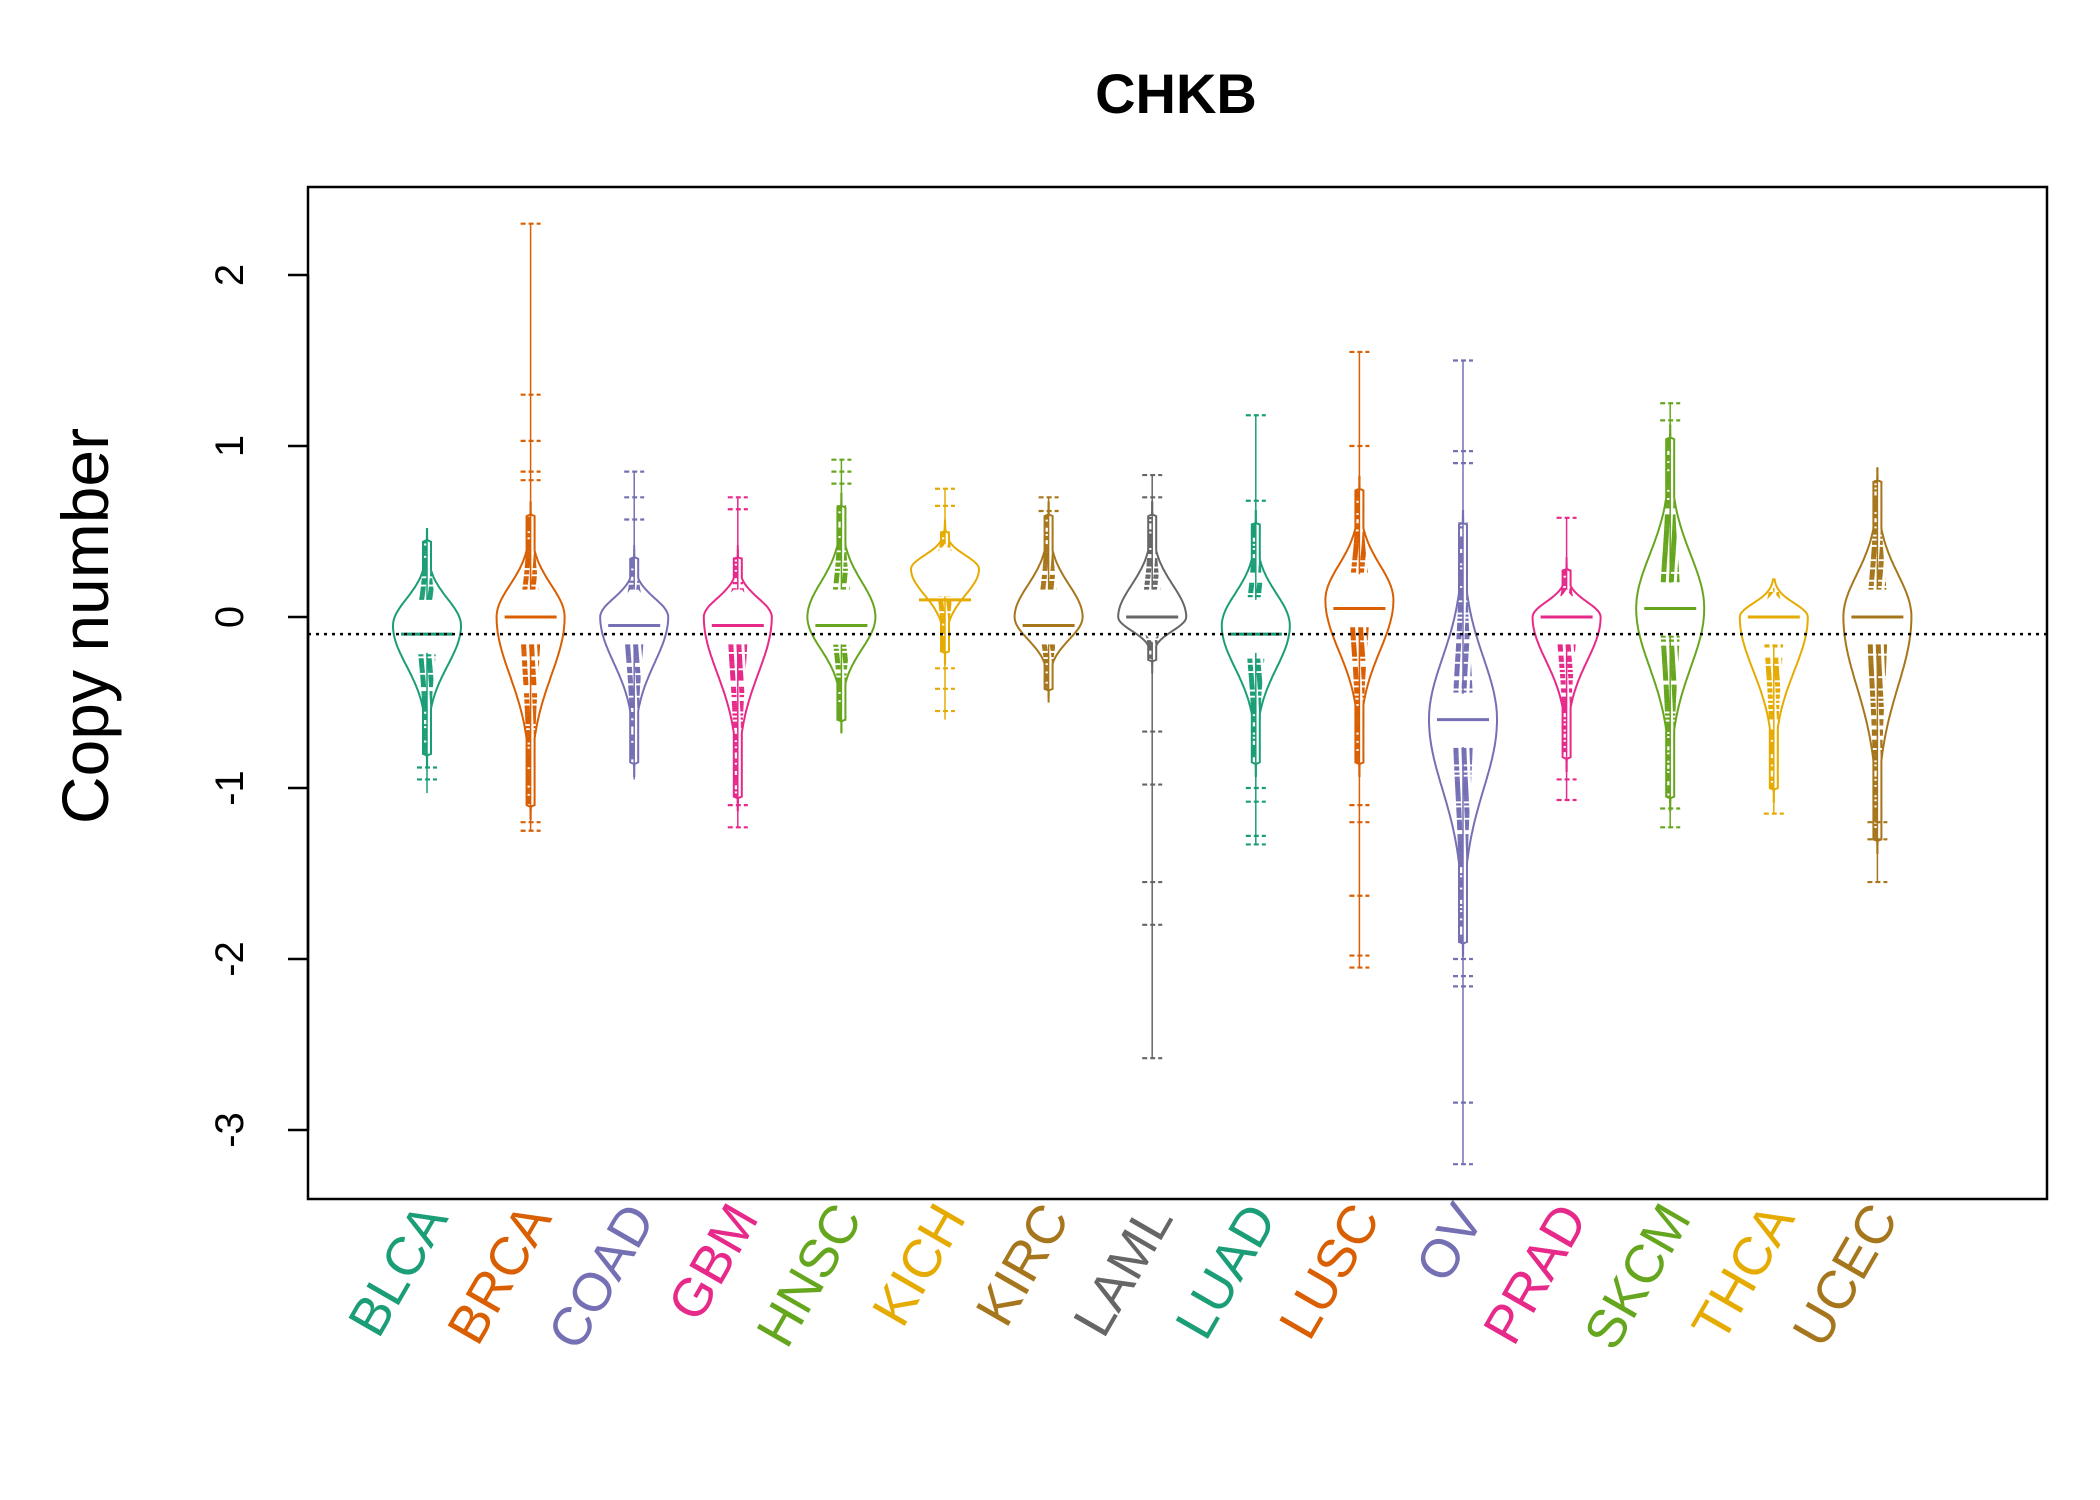  I want to click on x-category-label: LAML, so click(1123, 1270).